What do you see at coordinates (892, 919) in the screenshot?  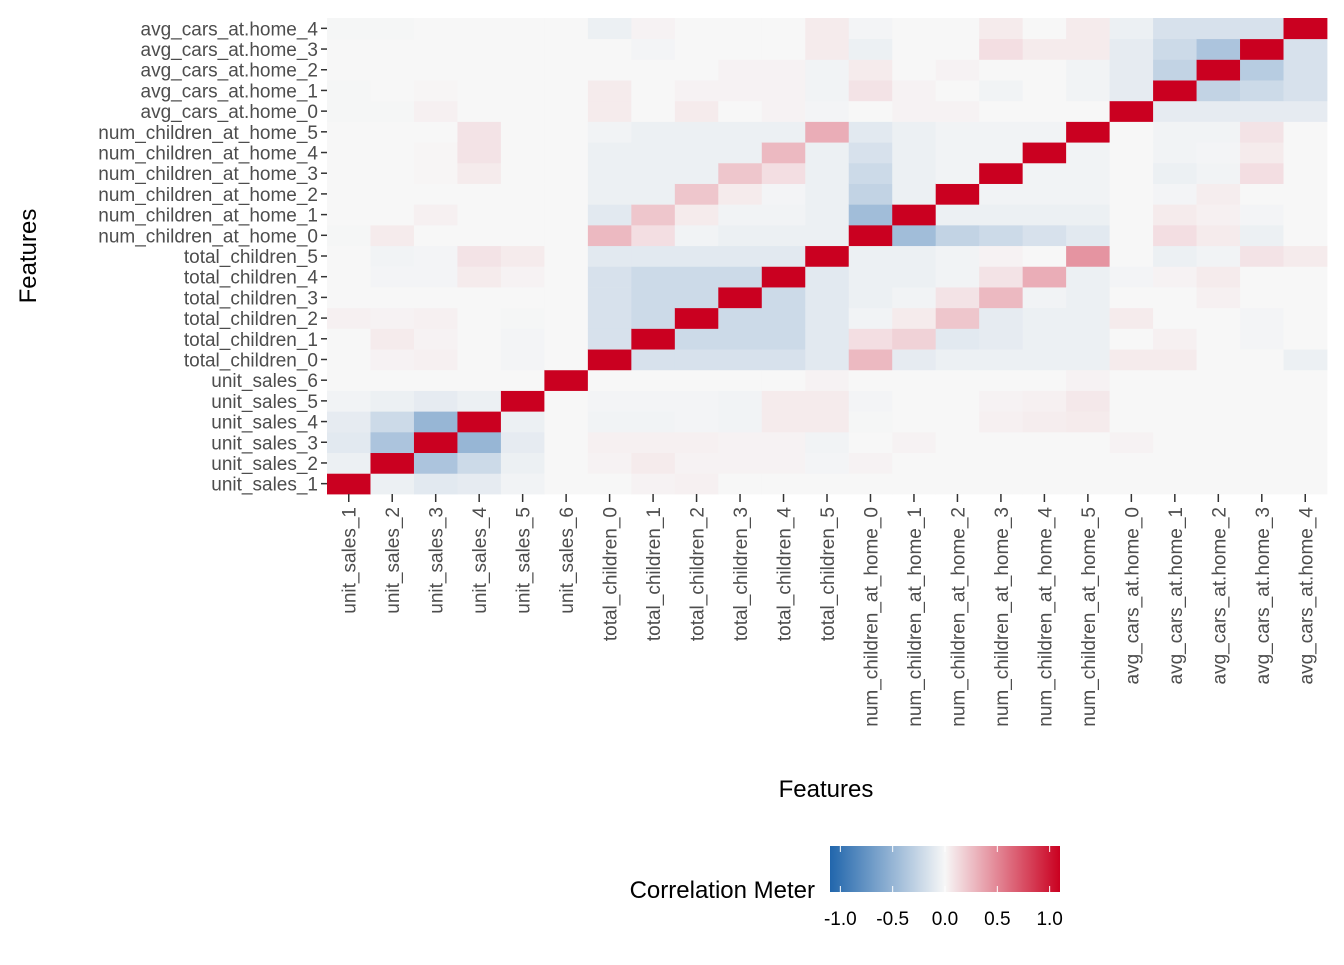 I see `legend-tick-label: -0.5` at bounding box center [892, 919].